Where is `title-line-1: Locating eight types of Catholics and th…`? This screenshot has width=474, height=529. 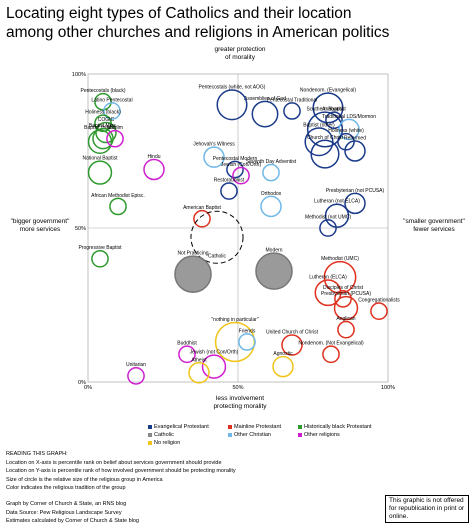 title-line-1: Locating eight types of Catholics and th… is located at coordinates (179, 13).